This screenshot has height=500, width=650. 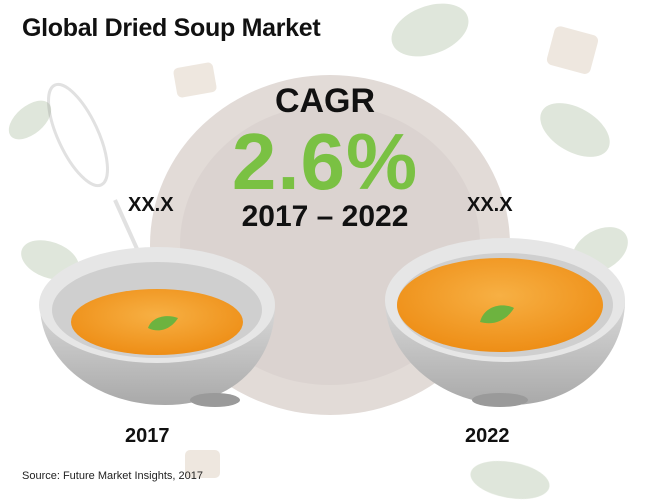 I want to click on value-label-2017: XX.X, so click(x=151, y=205).